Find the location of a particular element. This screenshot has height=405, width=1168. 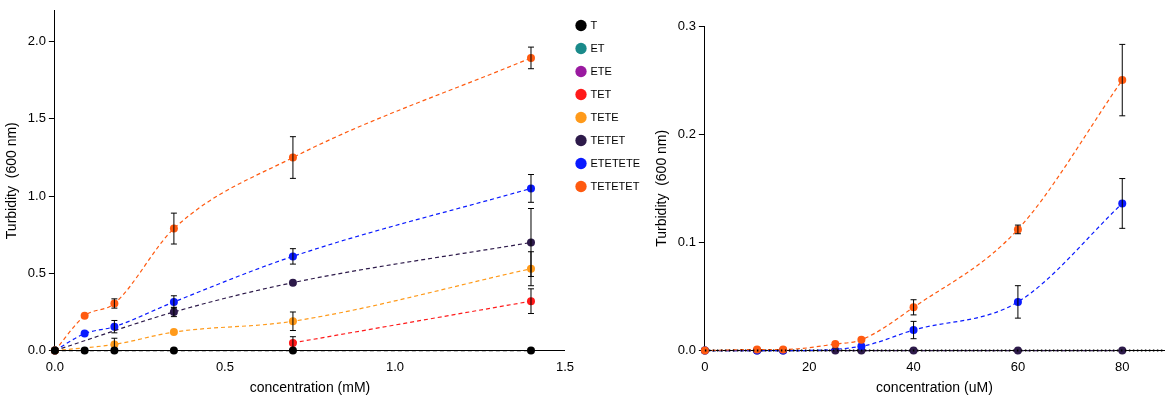

legend-label: TETETET is located at coordinates (615, 185).